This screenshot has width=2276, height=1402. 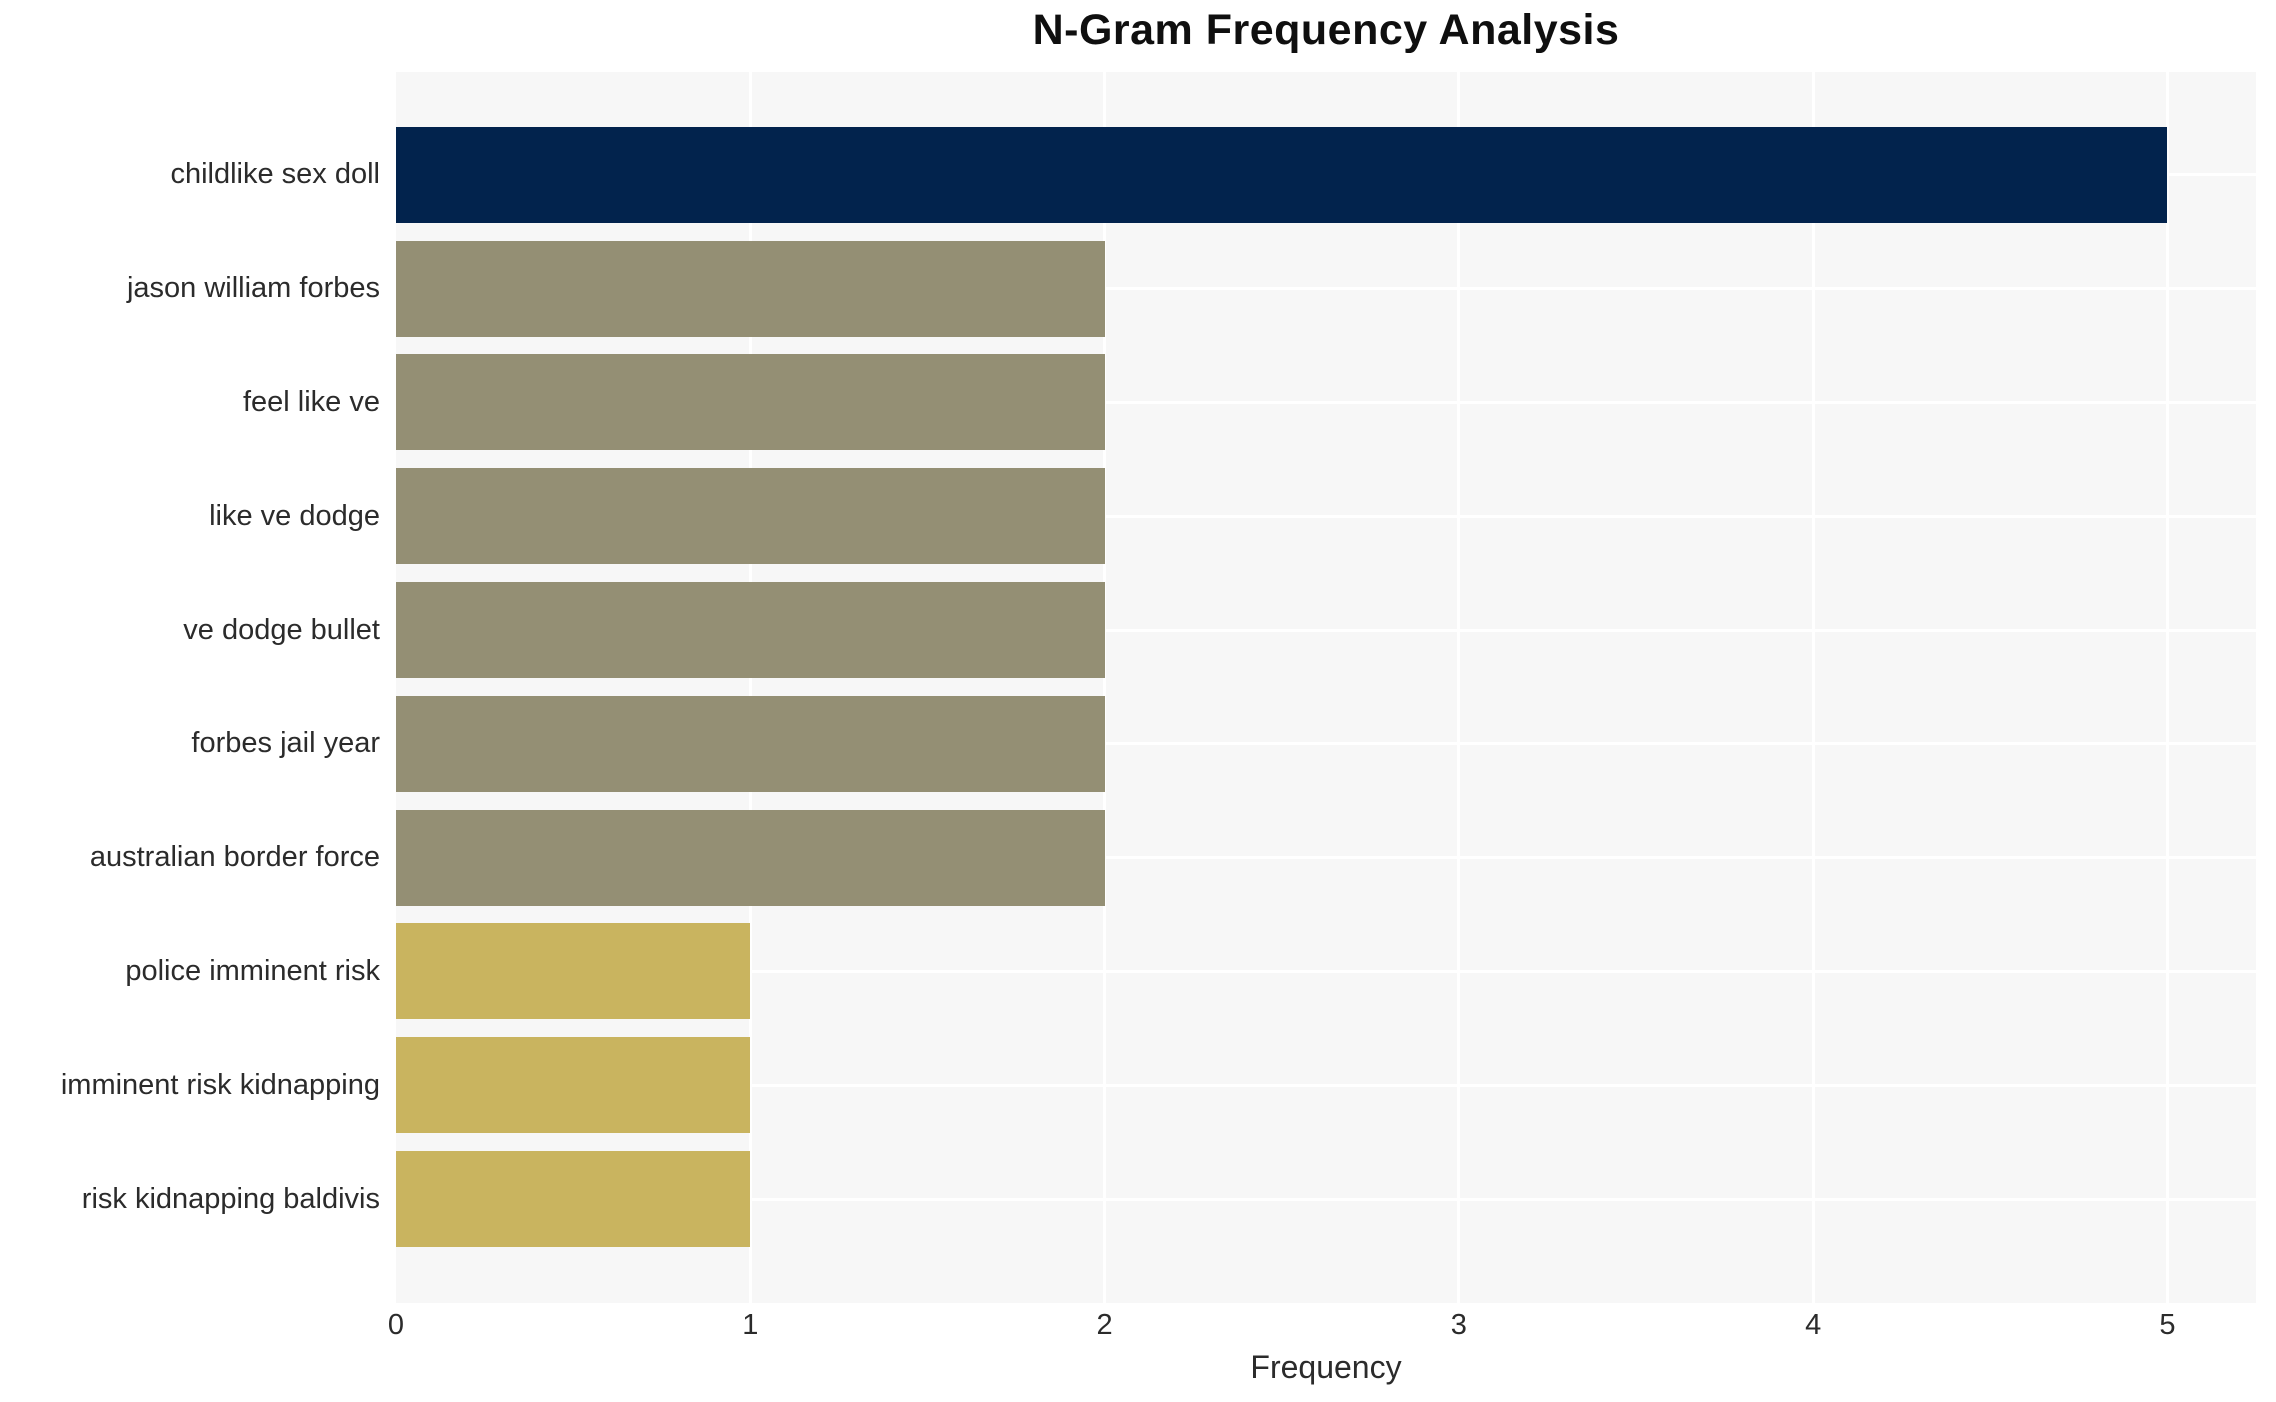 What do you see at coordinates (1104, 1325) in the screenshot?
I see `x-tick-label: 2` at bounding box center [1104, 1325].